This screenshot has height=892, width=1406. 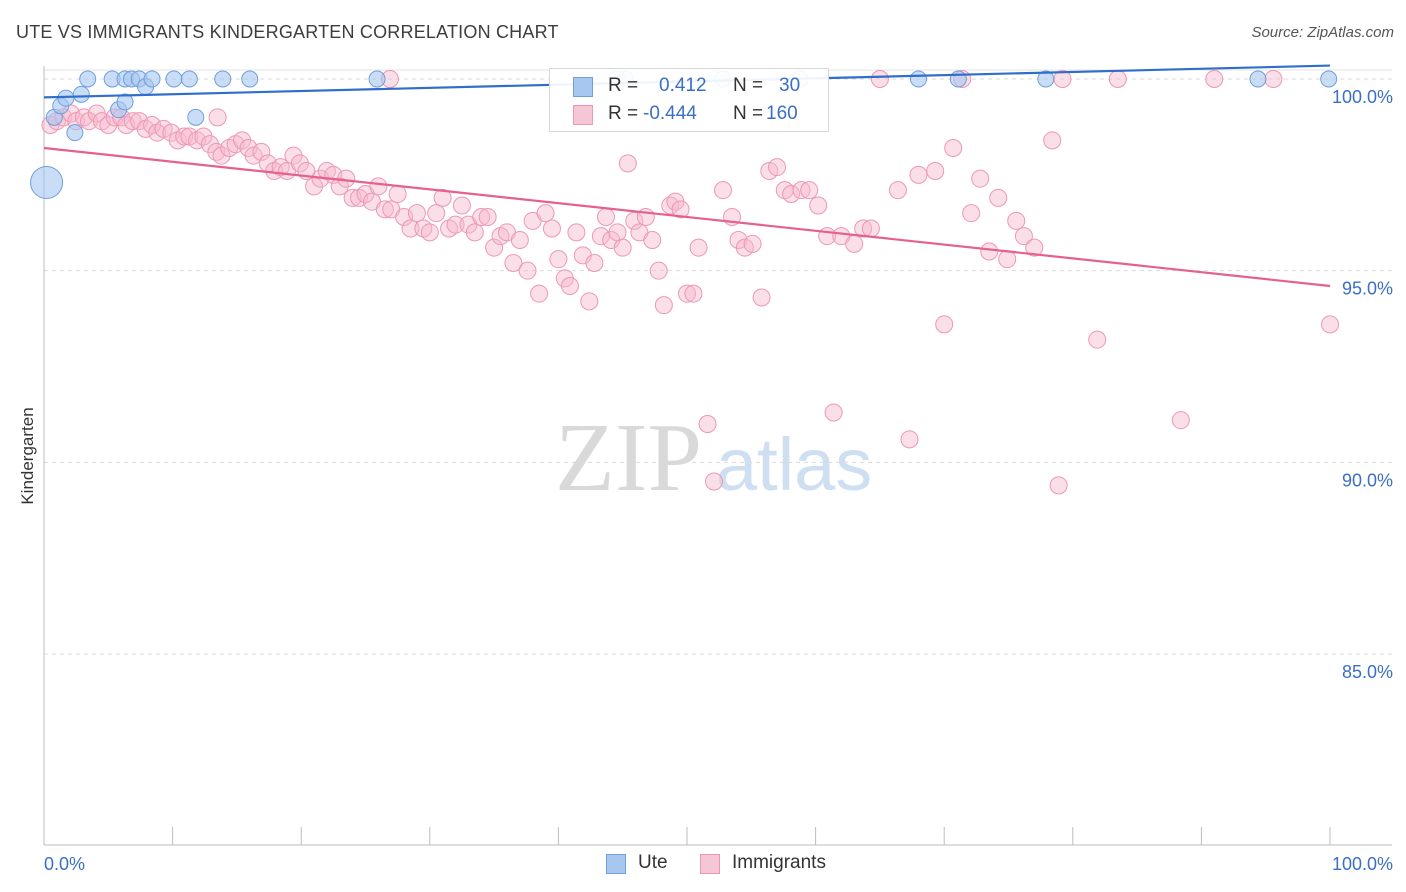 I want to click on immigrants-n-label: N =, so click(x=748, y=113).